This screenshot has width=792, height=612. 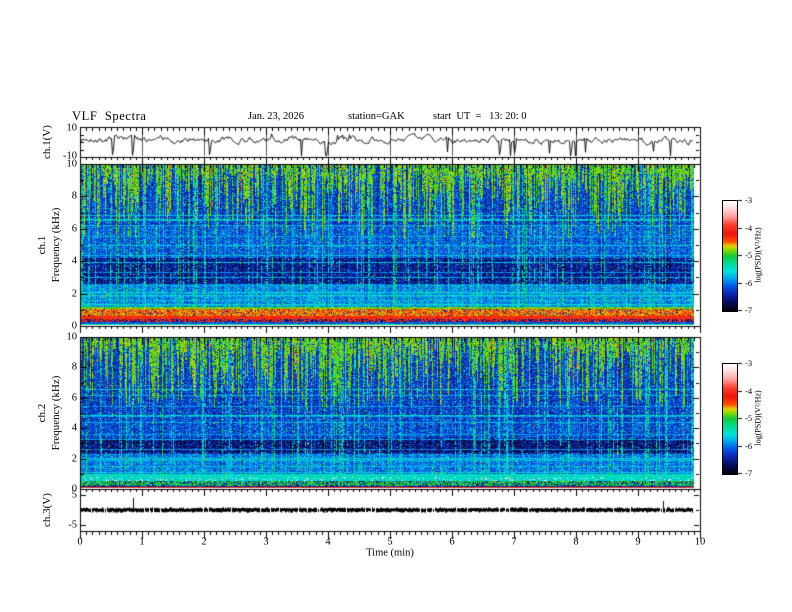 What do you see at coordinates (480, 116) in the screenshot?
I see `figure-start-ut: start UT = 13: 20: 0` at bounding box center [480, 116].